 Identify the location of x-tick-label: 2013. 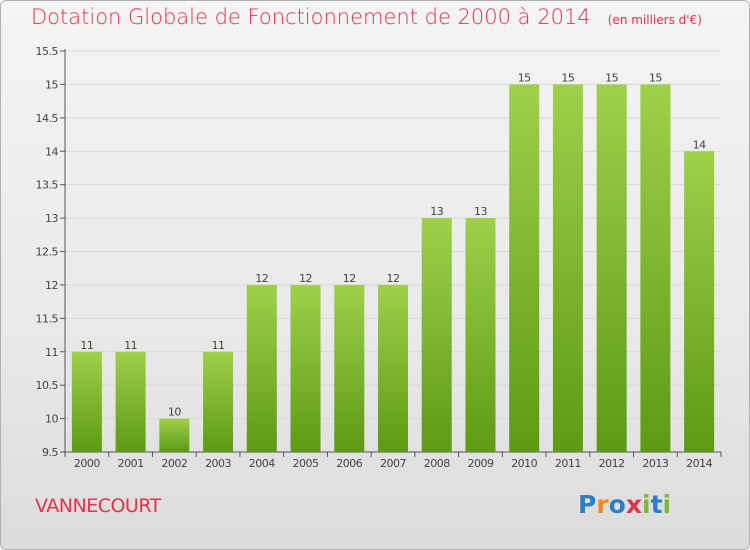
(655, 463).